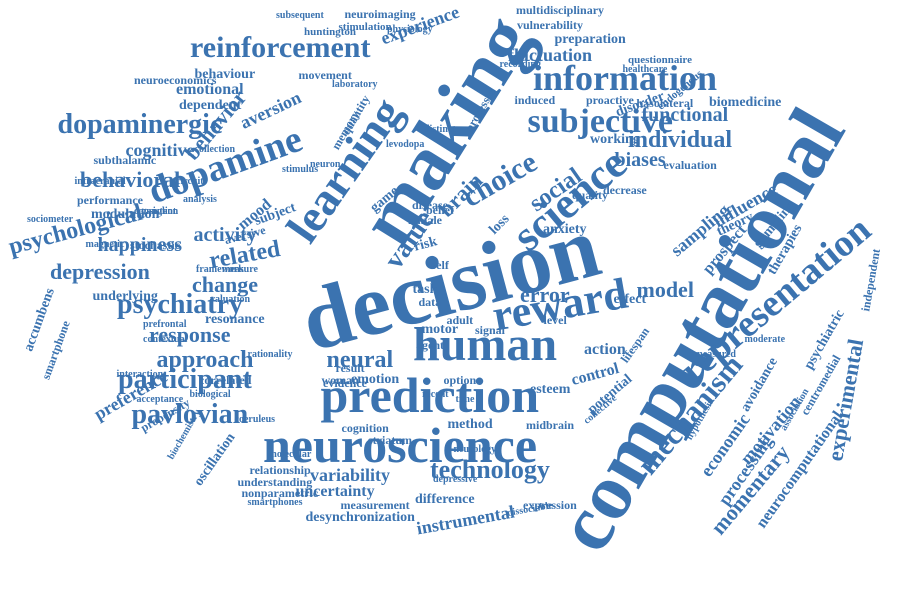 Image resolution: width=900 pixels, height=591 pixels. Describe the element at coordinates (340, 380) in the screenshot. I see `word-woman: woman` at that location.